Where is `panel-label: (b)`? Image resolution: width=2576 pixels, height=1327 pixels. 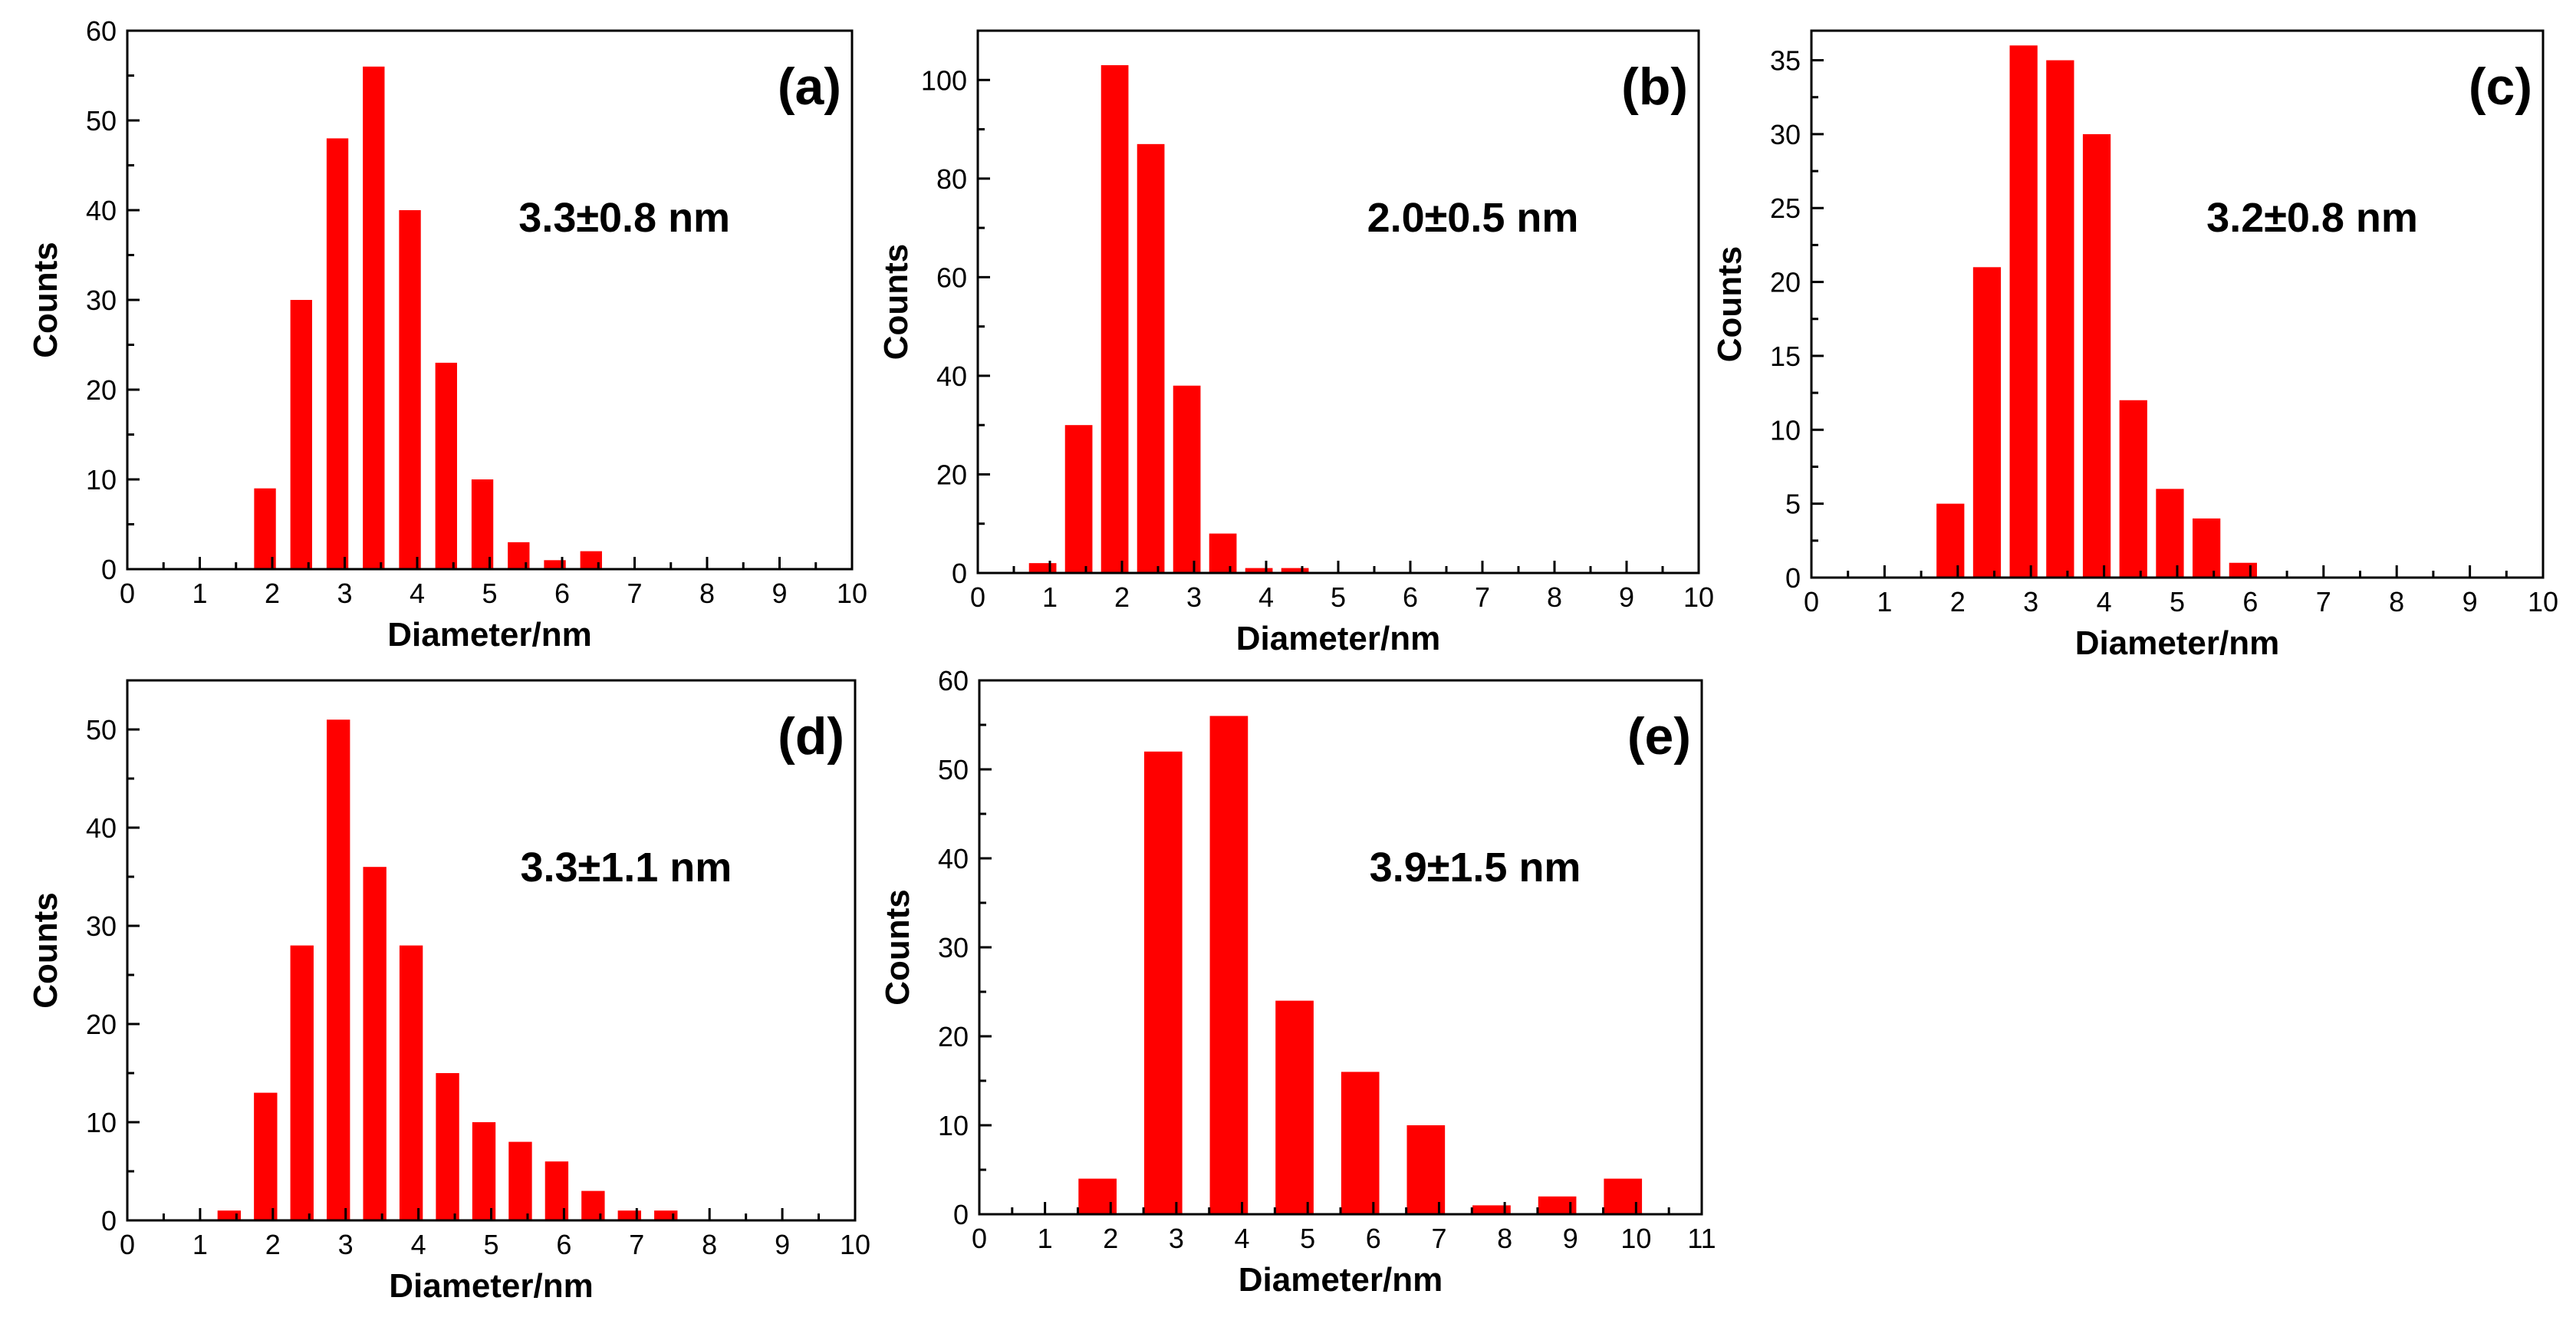
panel-label: (b) is located at coordinates (1654, 87).